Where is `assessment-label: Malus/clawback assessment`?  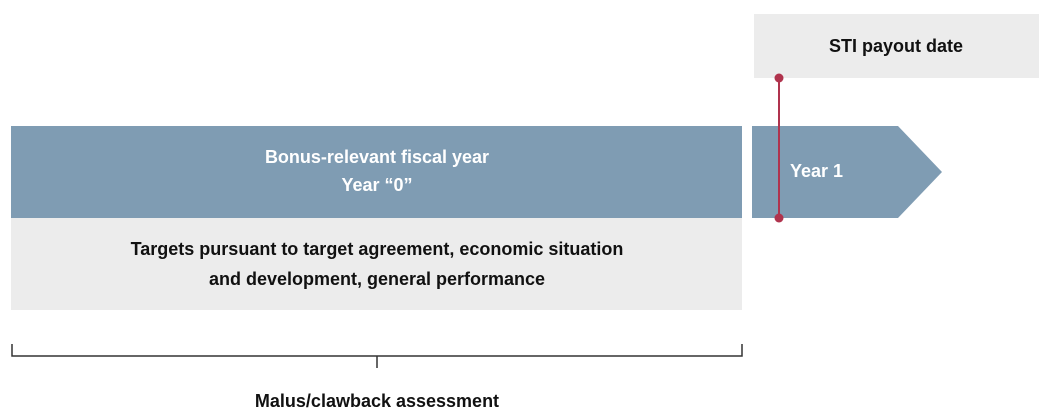 assessment-label: Malus/clawback assessment is located at coordinates (377, 401).